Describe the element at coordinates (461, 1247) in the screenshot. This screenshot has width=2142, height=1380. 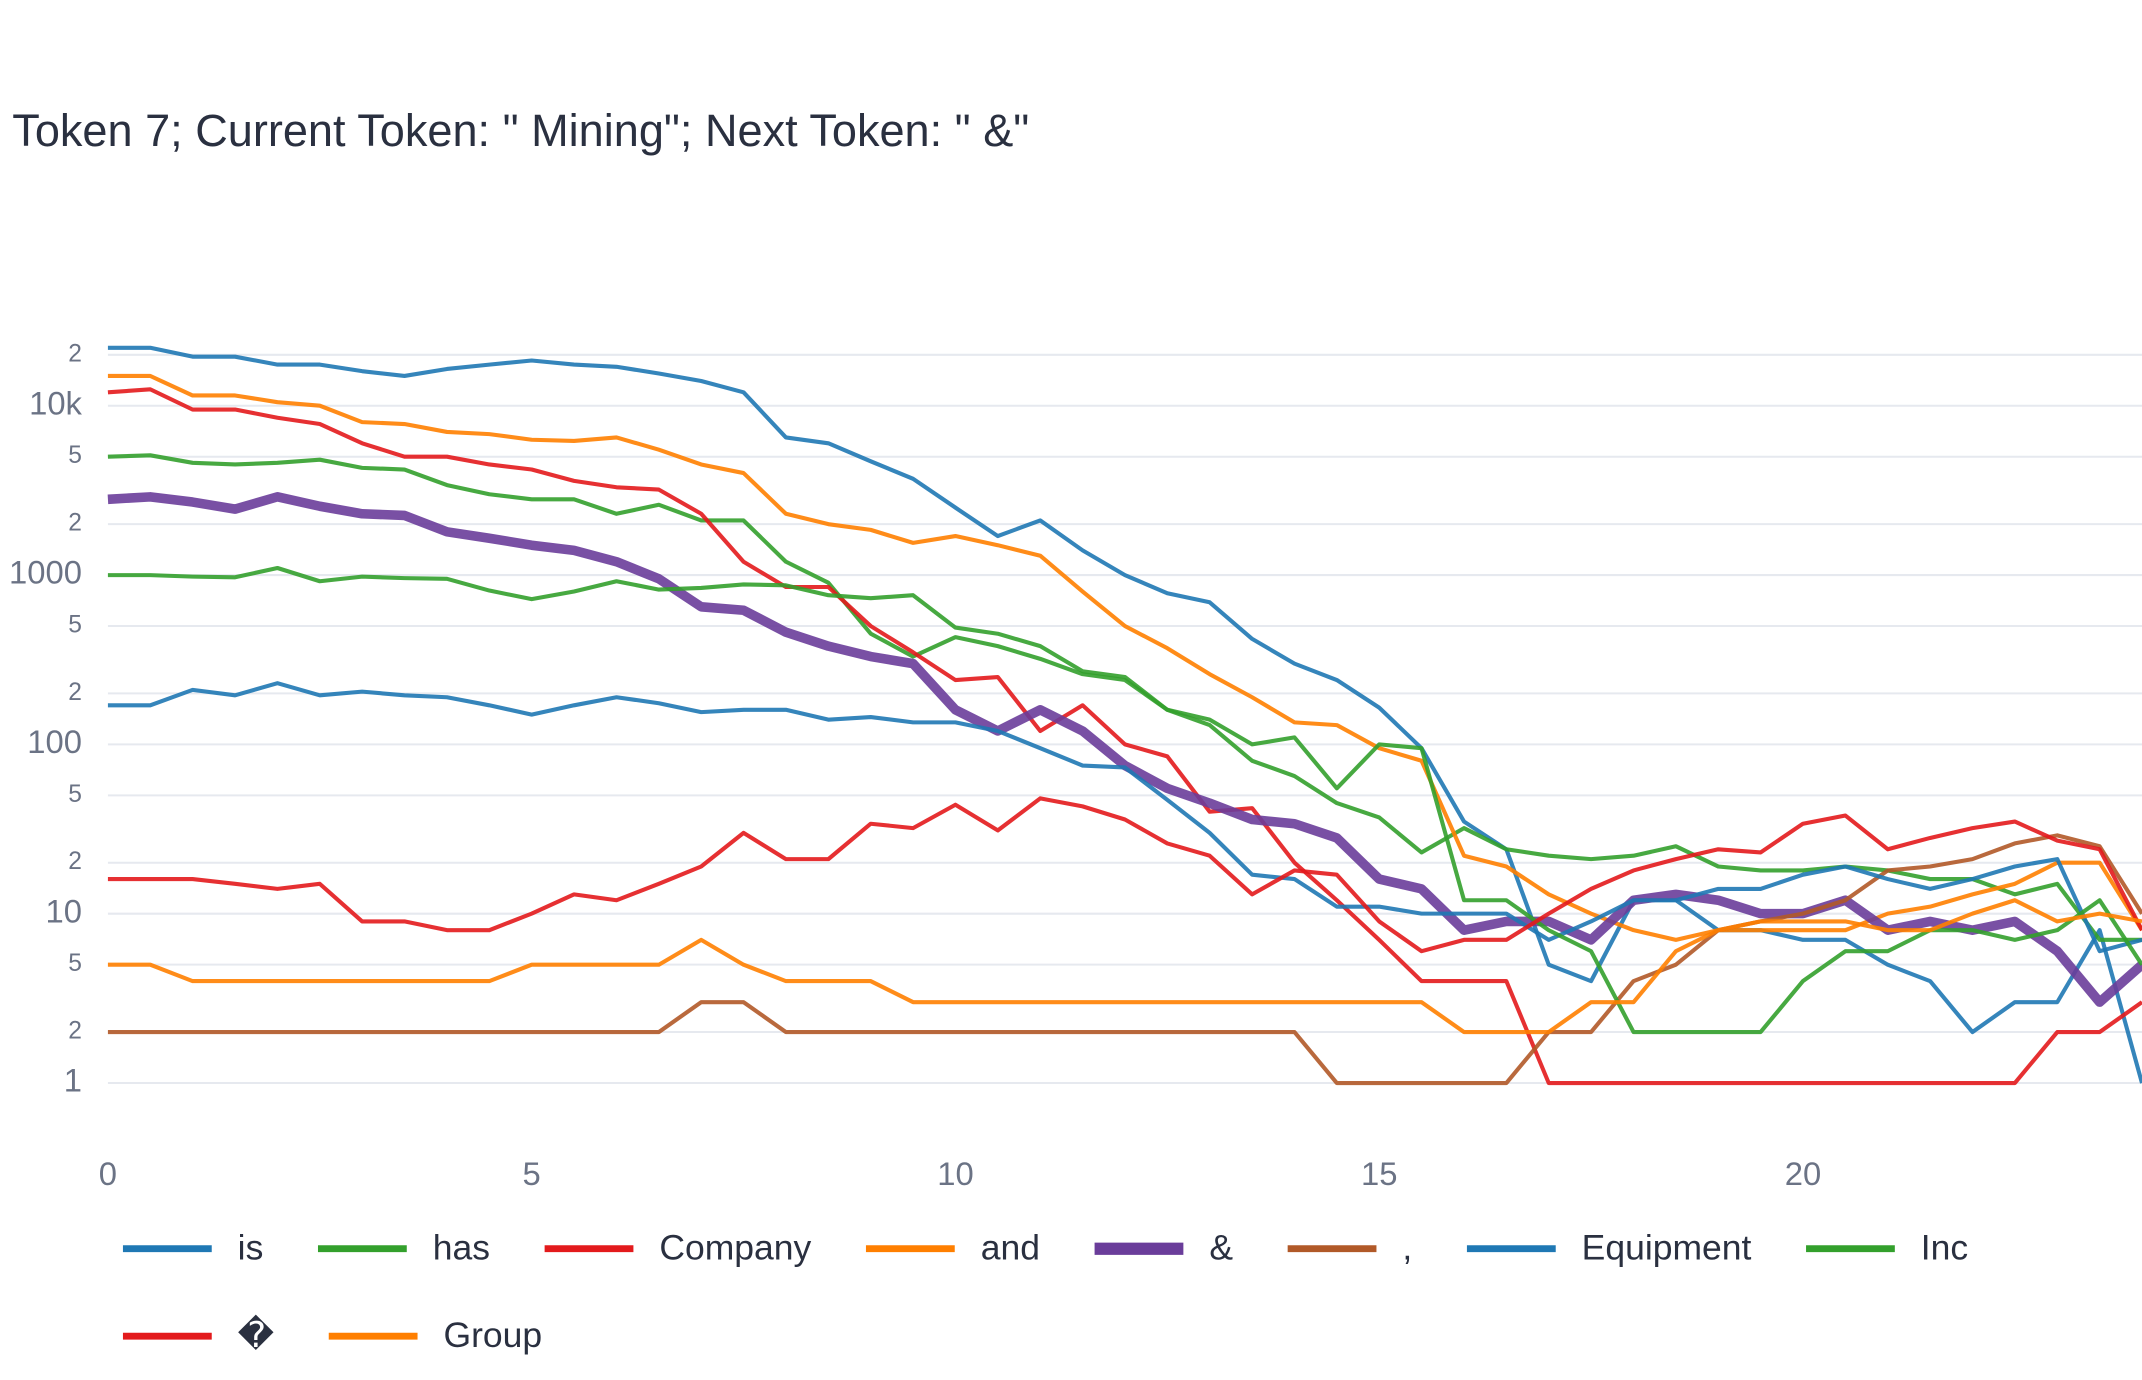
I see `legend-label: has` at that location.